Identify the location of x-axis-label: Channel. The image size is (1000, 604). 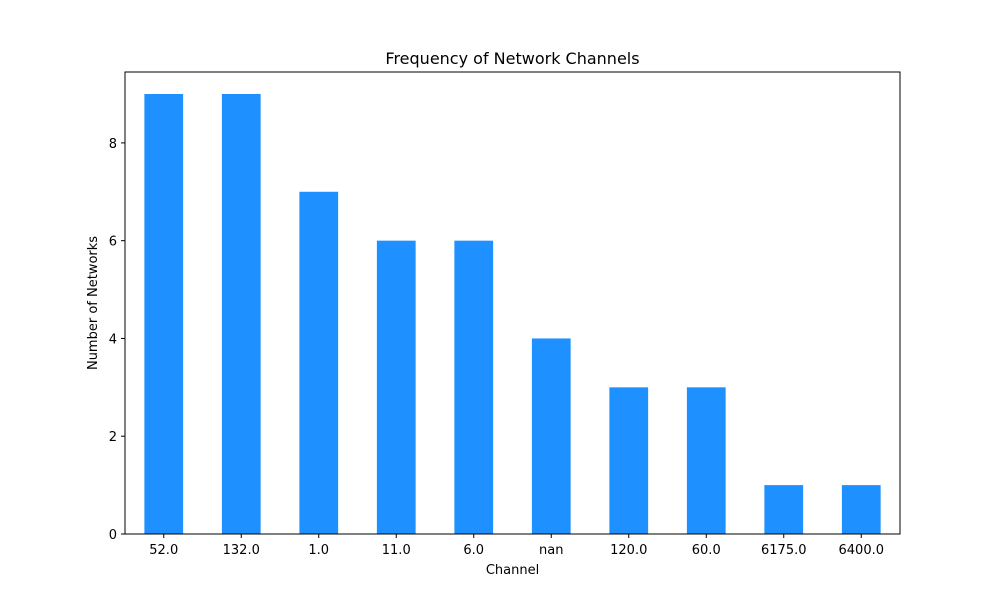
(512, 570).